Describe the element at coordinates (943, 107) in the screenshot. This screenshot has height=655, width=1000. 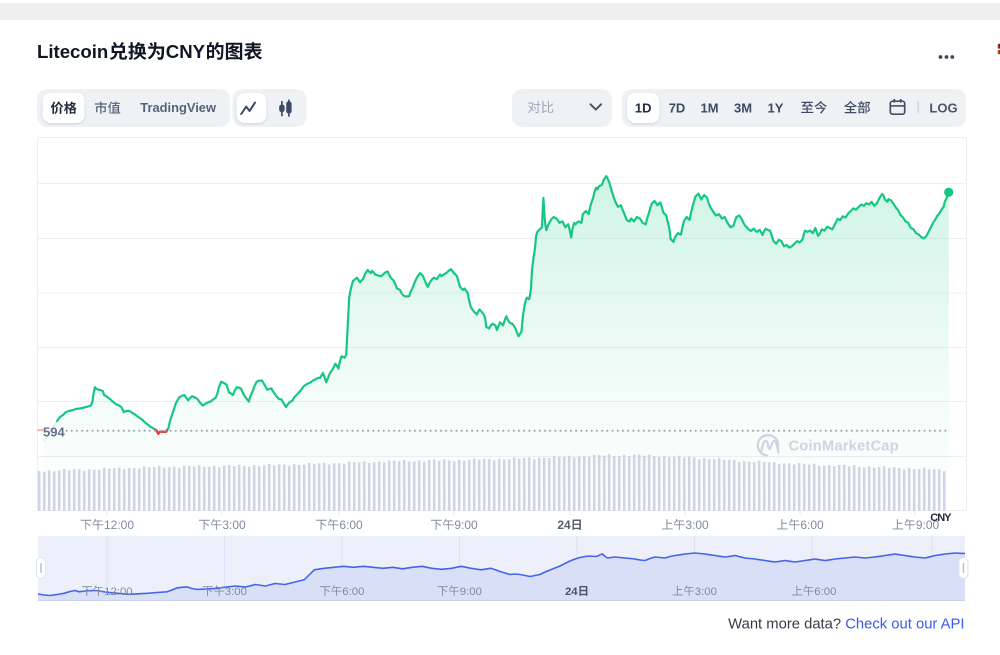
I see `svg-text: LOG` at that location.